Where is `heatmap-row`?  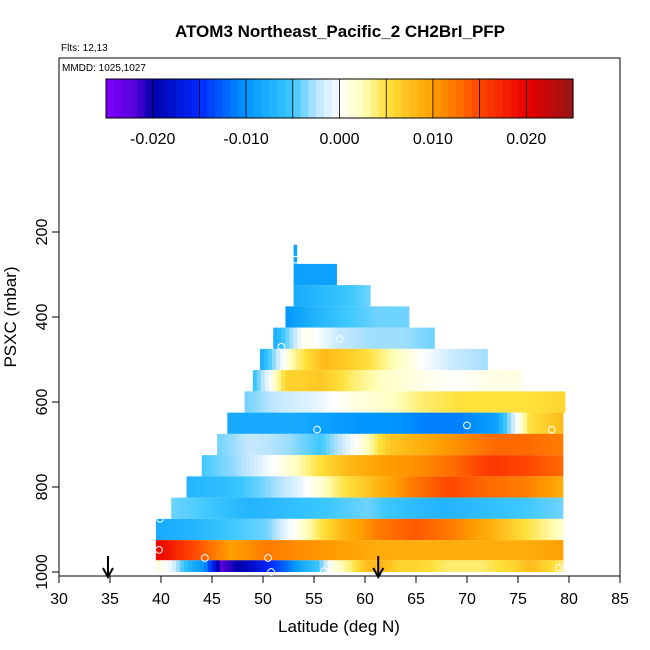
heatmap-row is located at coordinates (332, 296).